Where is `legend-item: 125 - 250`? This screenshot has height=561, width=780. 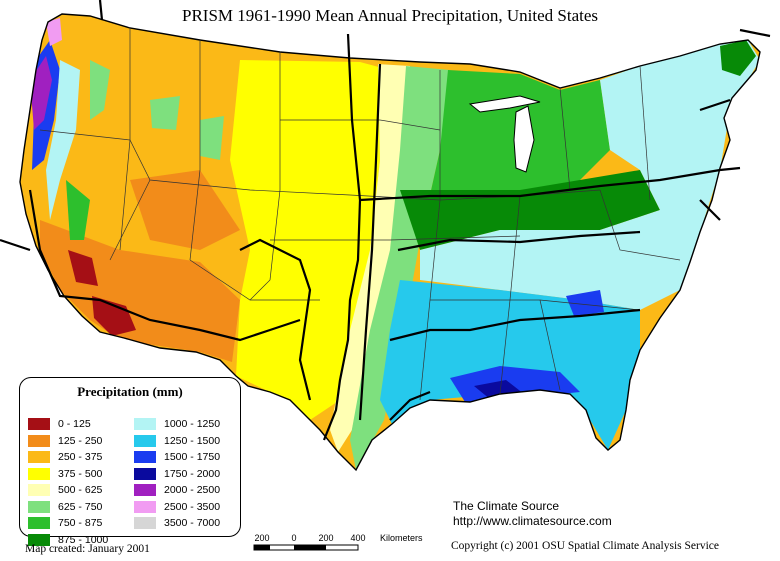 legend-item: 125 - 250 is located at coordinates (68, 441).